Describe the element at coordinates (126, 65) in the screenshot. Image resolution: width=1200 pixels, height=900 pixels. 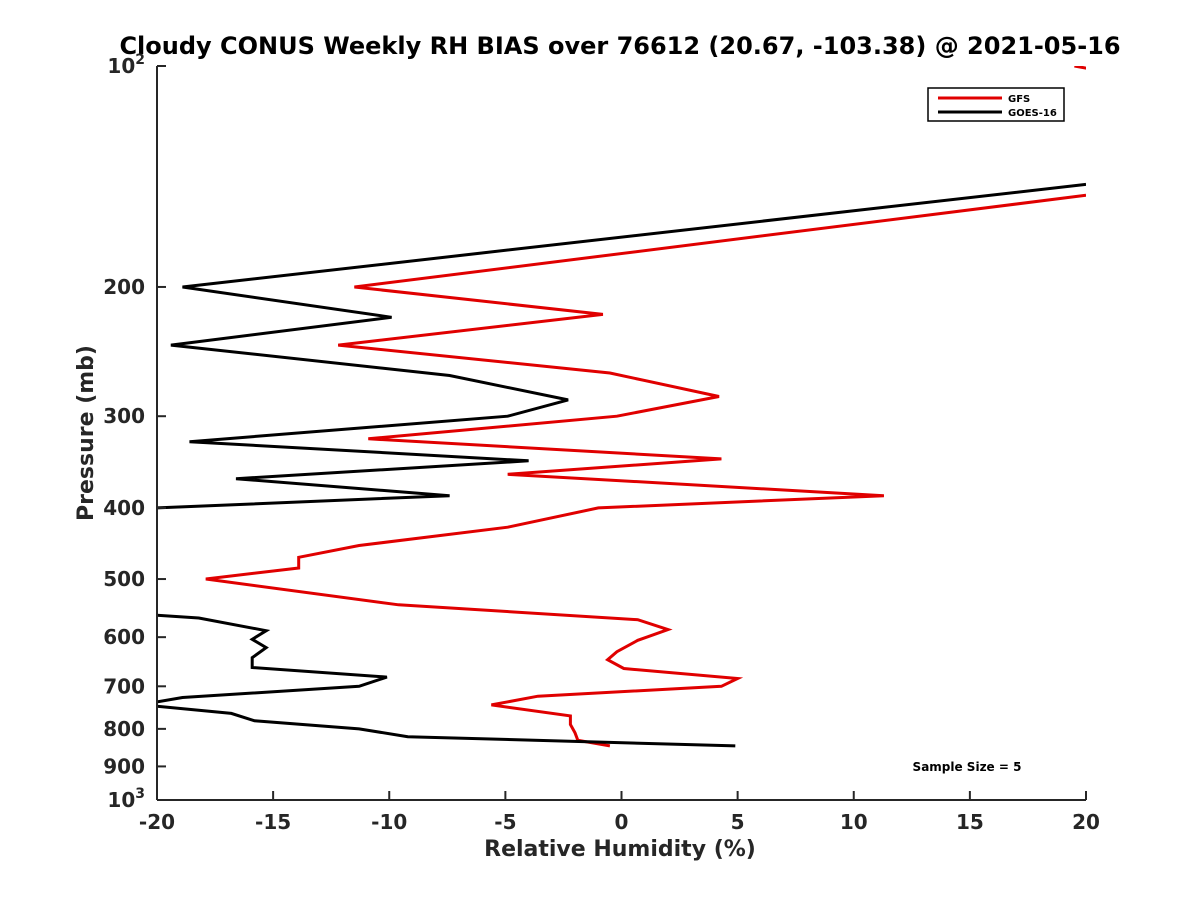
I see `y-tick-label: 10²` at that location.